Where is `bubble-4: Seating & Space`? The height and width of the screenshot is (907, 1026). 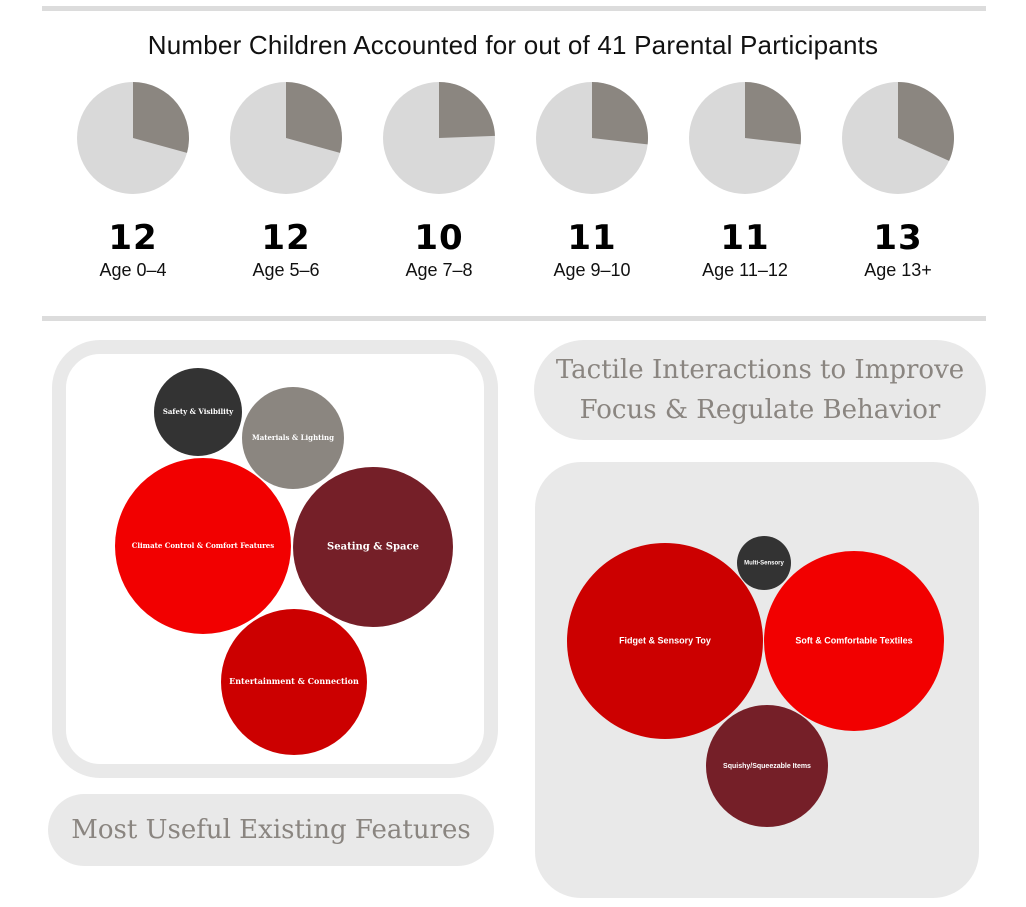 bubble-4: Seating & Space is located at coordinates (373, 547).